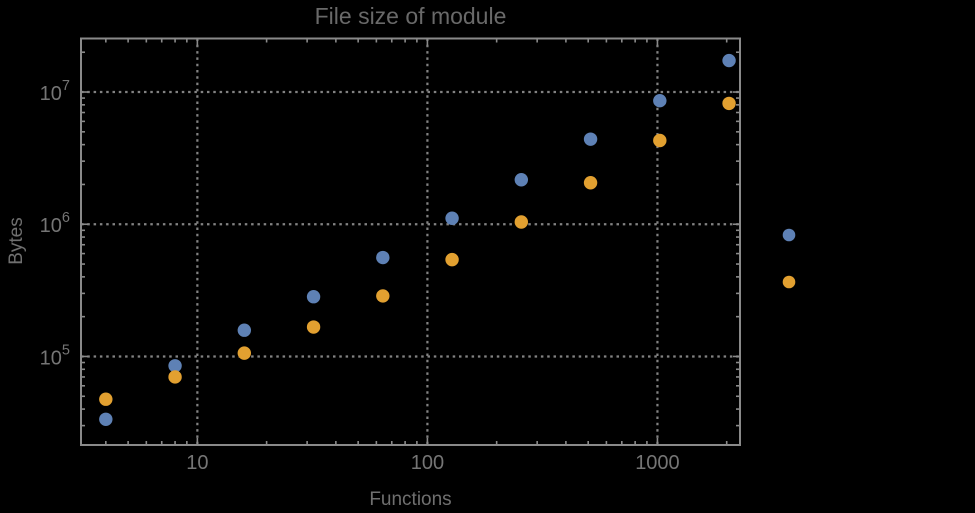 This screenshot has height=513, width=975. Describe the element at coordinates (657, 463) in the screenshot. I see `x-tick-label: 1000` at that location.